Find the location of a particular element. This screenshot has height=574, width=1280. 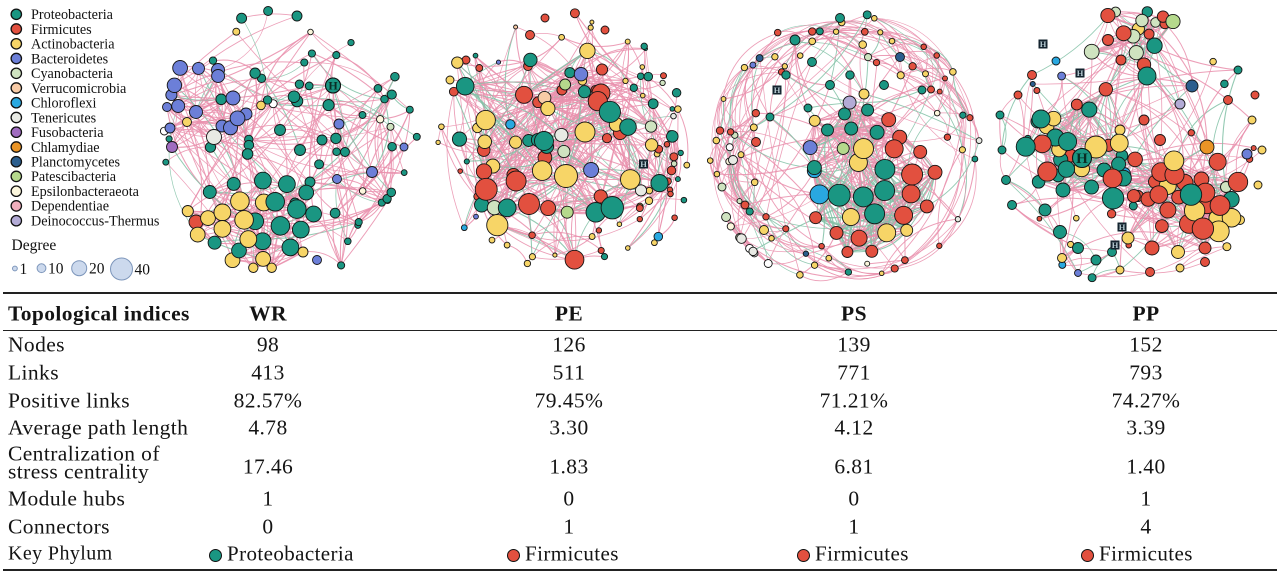

svg-text: Chloroflexi is located at coordinates (63, 104).